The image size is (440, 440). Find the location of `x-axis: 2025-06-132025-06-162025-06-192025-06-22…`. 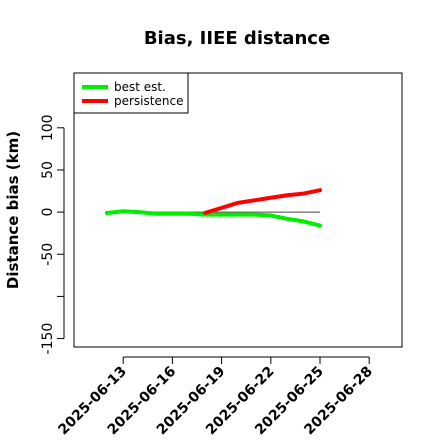

x-axis: 2025-06-132025-06-162025-06-192025-06-22… is located at coordinates (215, 397).